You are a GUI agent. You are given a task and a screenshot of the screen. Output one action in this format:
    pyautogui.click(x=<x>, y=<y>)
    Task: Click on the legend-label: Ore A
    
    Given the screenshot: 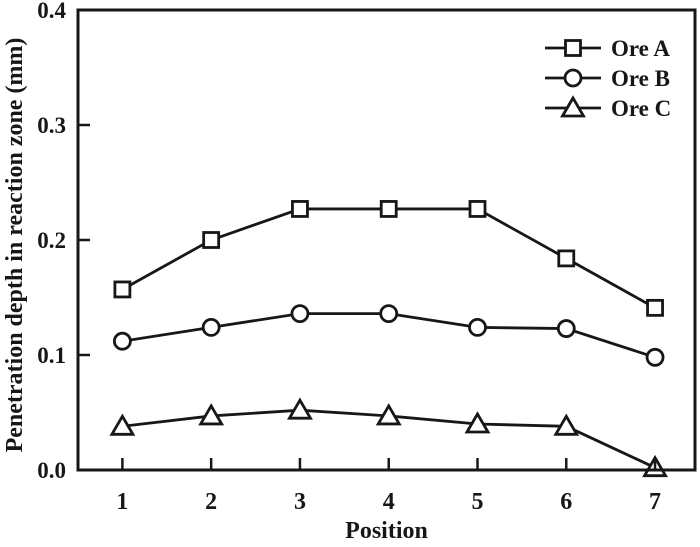 What is the action you would take?
    pyautogui.click(x=640, y=48)
    